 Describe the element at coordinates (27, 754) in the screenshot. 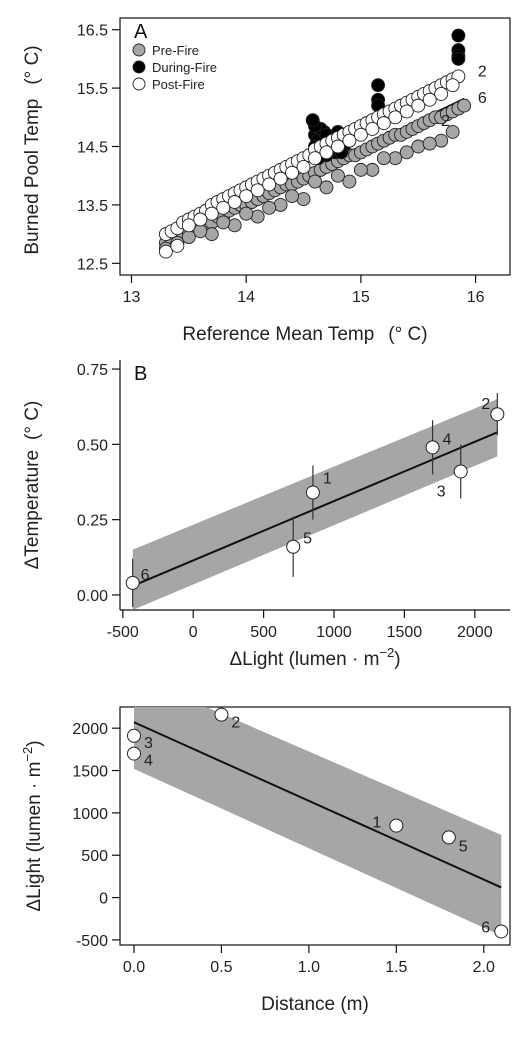

I see `y-axis-label-sup: −2` at that location.